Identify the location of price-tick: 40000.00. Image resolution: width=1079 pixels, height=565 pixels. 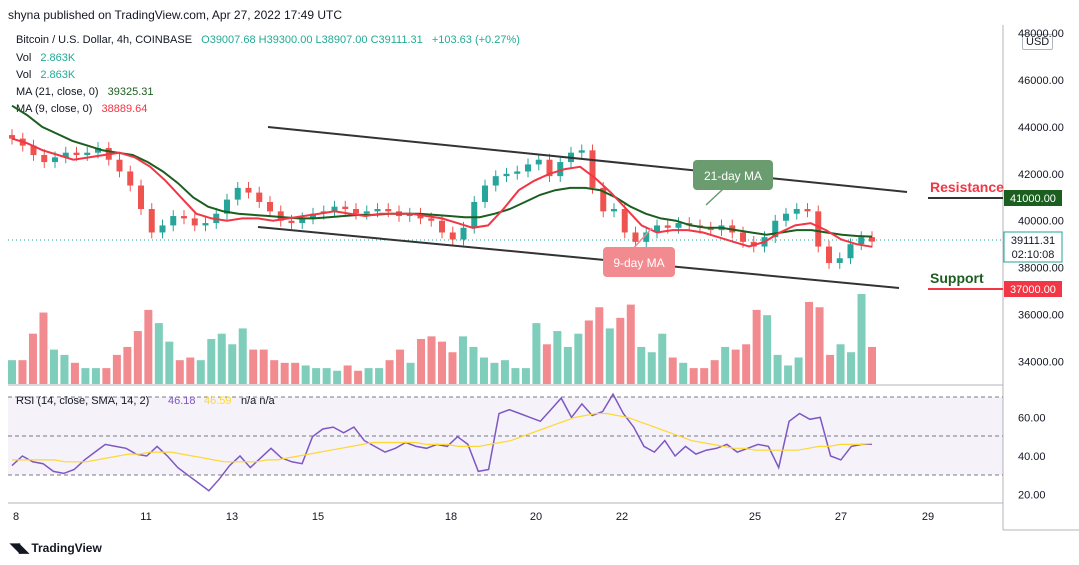
(1041, 222).